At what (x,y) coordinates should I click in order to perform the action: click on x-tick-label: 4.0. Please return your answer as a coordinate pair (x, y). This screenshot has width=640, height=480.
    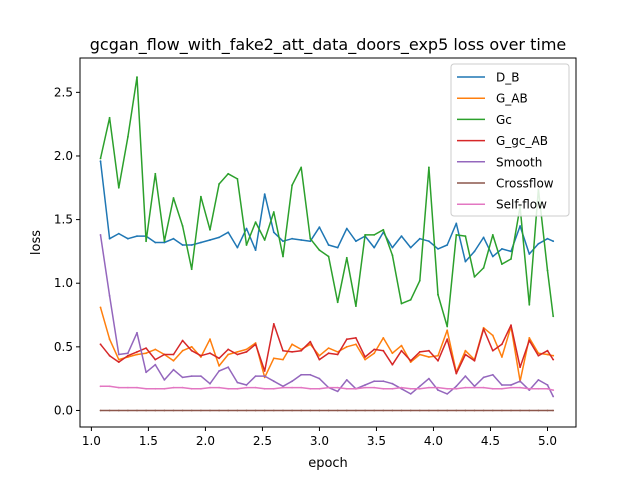
    Looking at the image, I should click on (433, 441).